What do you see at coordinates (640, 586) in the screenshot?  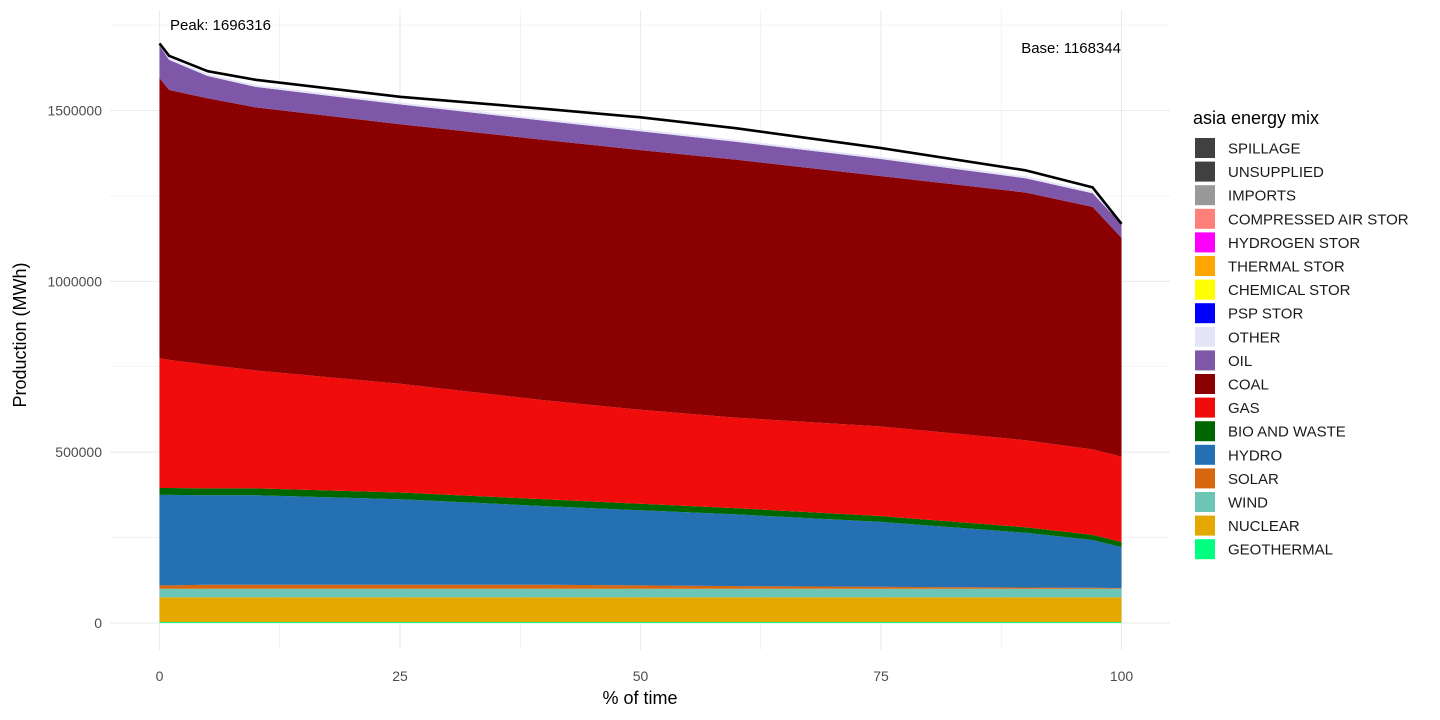 I see `area-solar` at bounding box center [640, 586].